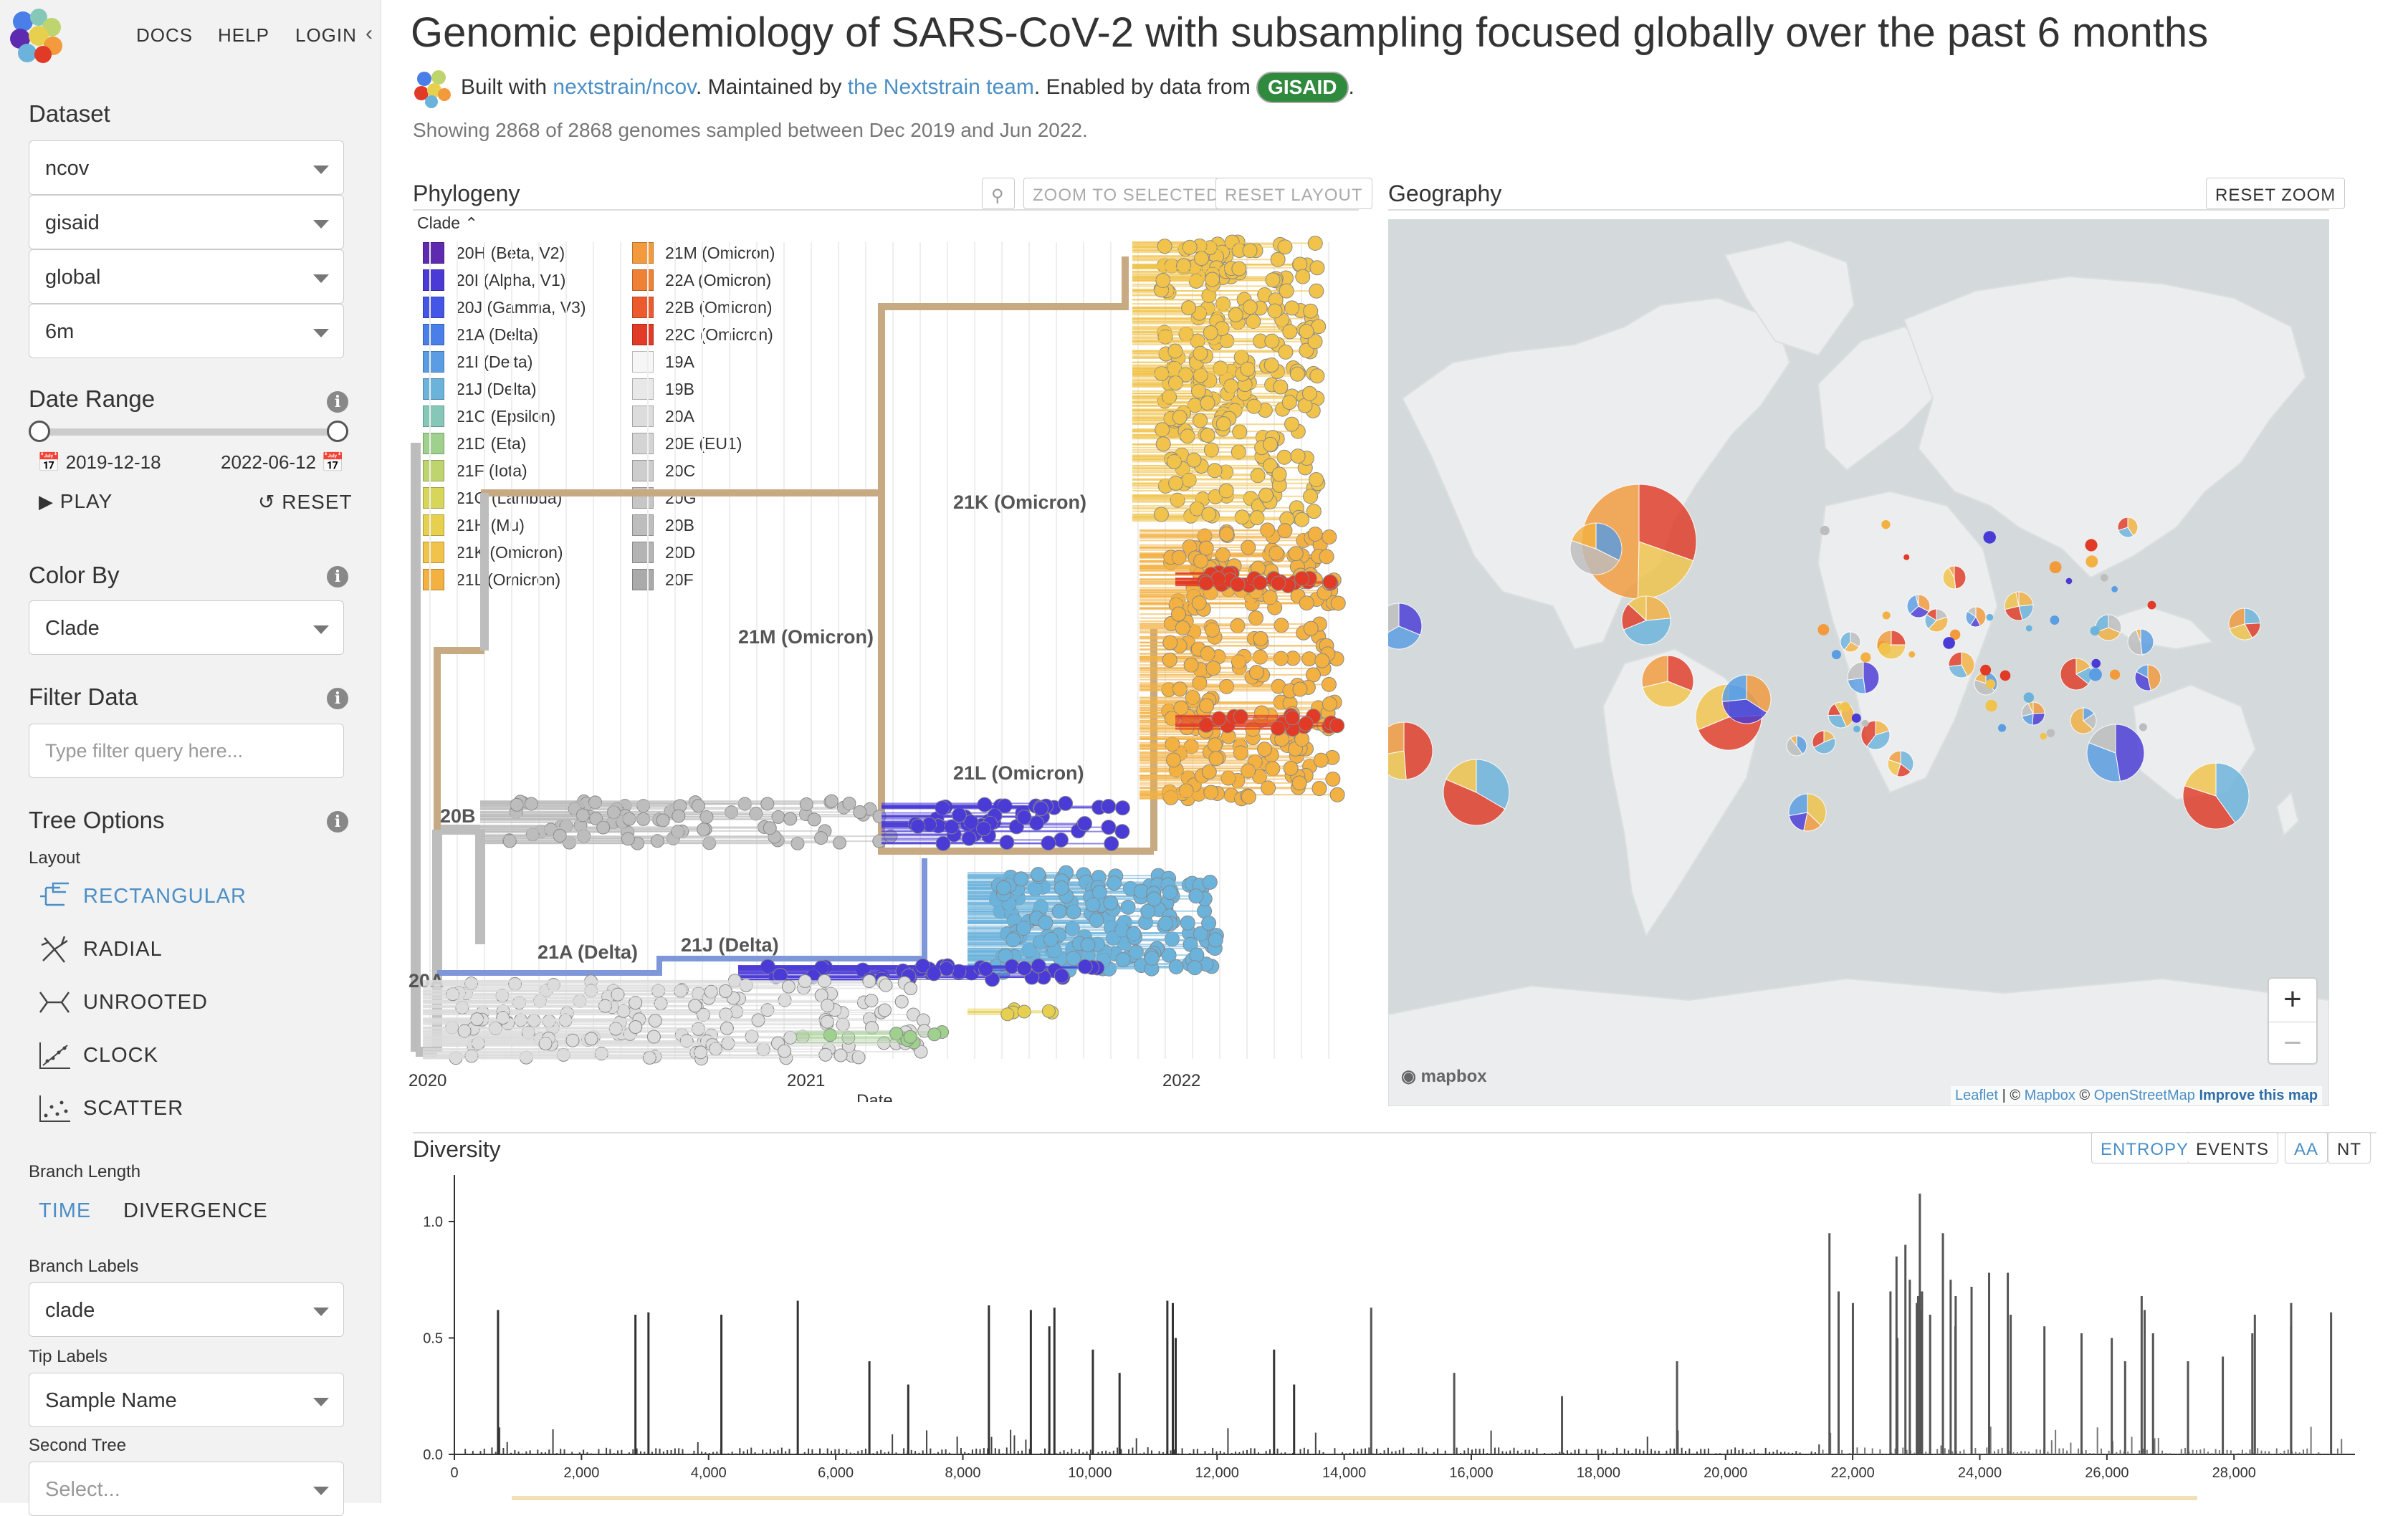 The height and width of the screenshot is (1516, 2408). I want to click on info-icon: i, so click(337, 822).